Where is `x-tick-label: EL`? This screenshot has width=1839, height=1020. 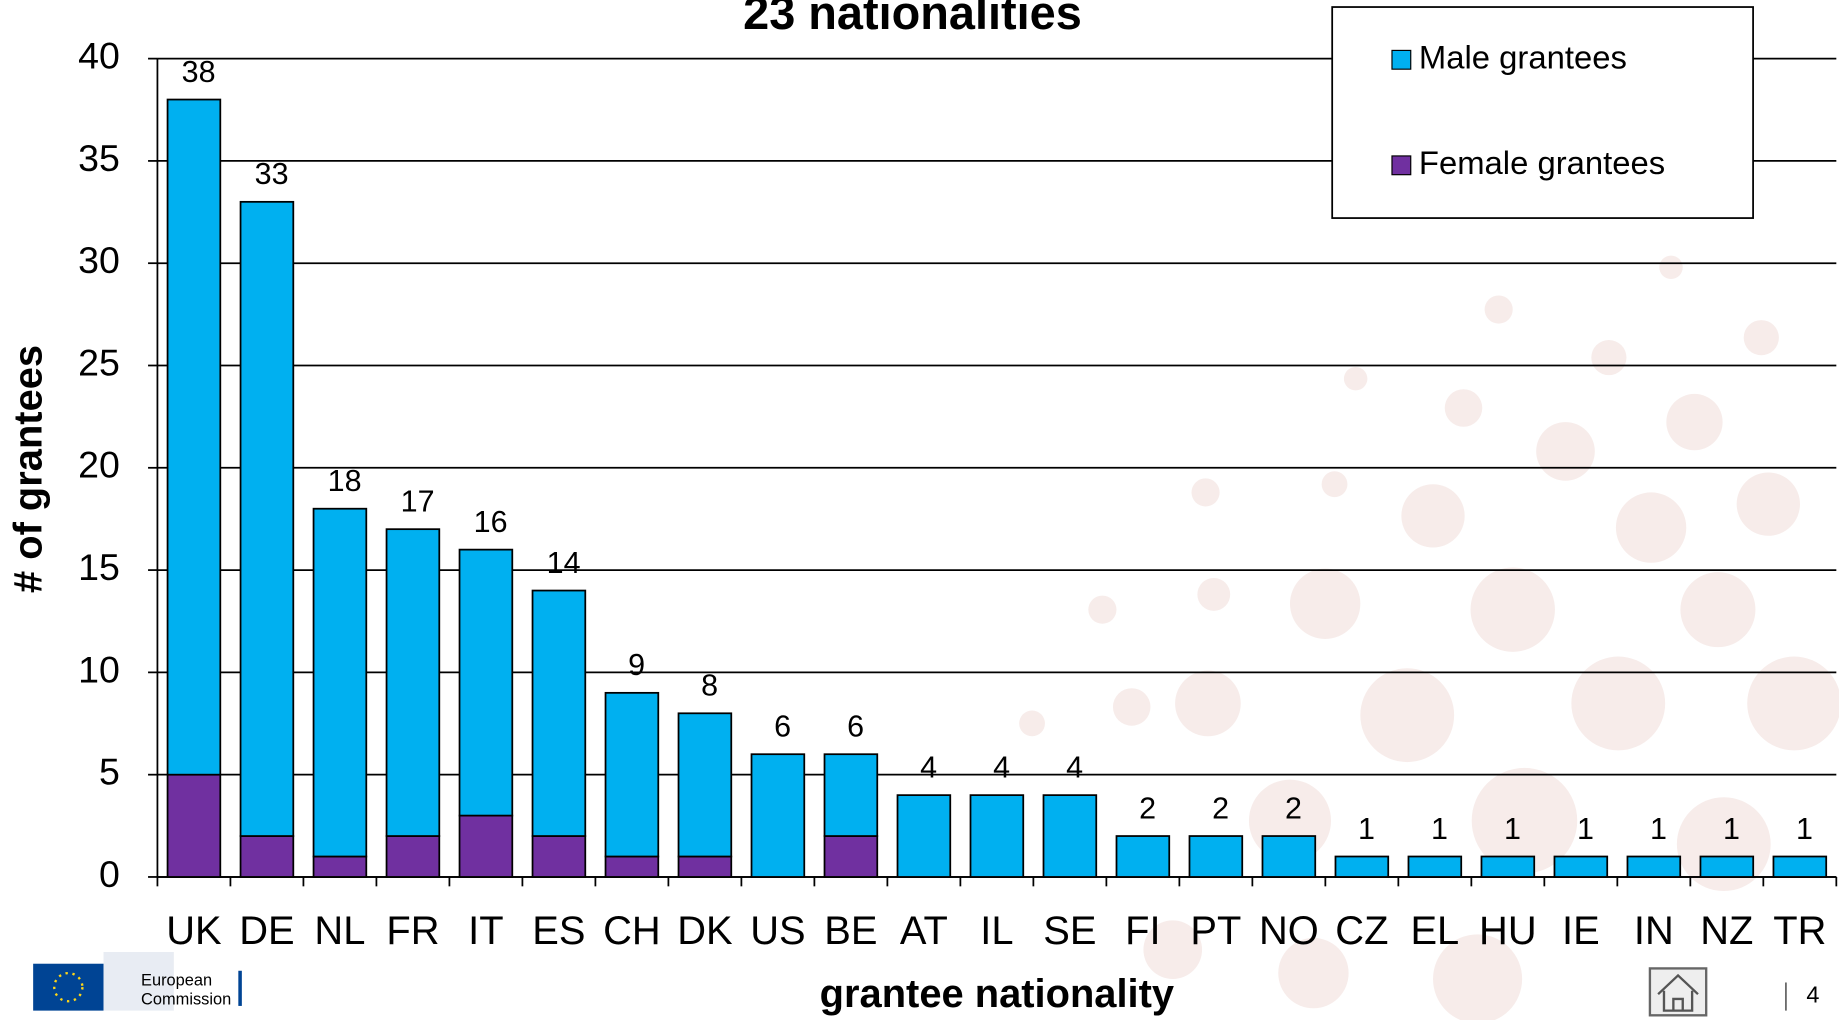
x-tick-label: EL is located at coordinates (1434, 931).